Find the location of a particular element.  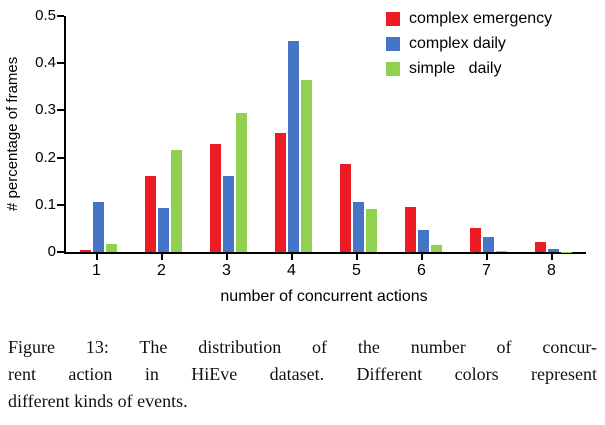

x-tick: 1 is located at coordinates (96, 267).